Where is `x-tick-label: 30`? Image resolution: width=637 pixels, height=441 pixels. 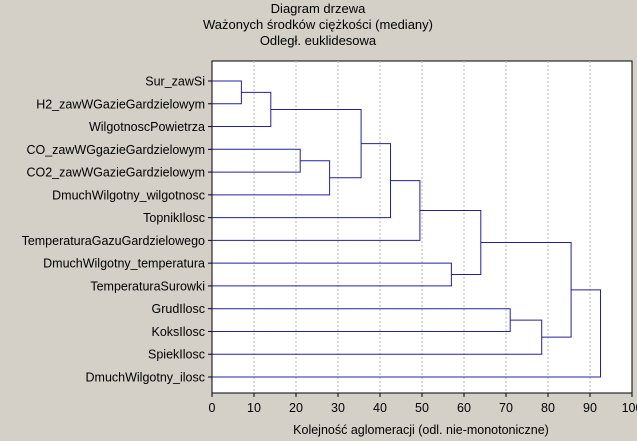
x-tick-label: 30 is located at coordinates (338, 408).